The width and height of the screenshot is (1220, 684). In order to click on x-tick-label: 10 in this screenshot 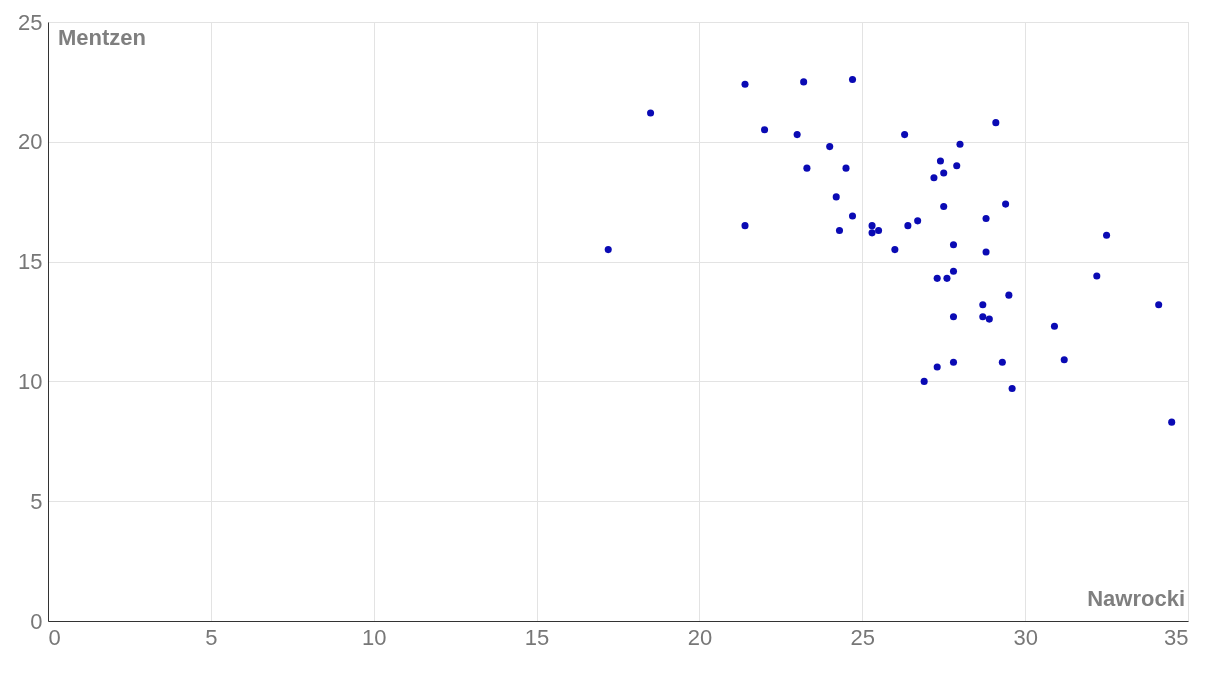, I will do `click(374, 637)`.